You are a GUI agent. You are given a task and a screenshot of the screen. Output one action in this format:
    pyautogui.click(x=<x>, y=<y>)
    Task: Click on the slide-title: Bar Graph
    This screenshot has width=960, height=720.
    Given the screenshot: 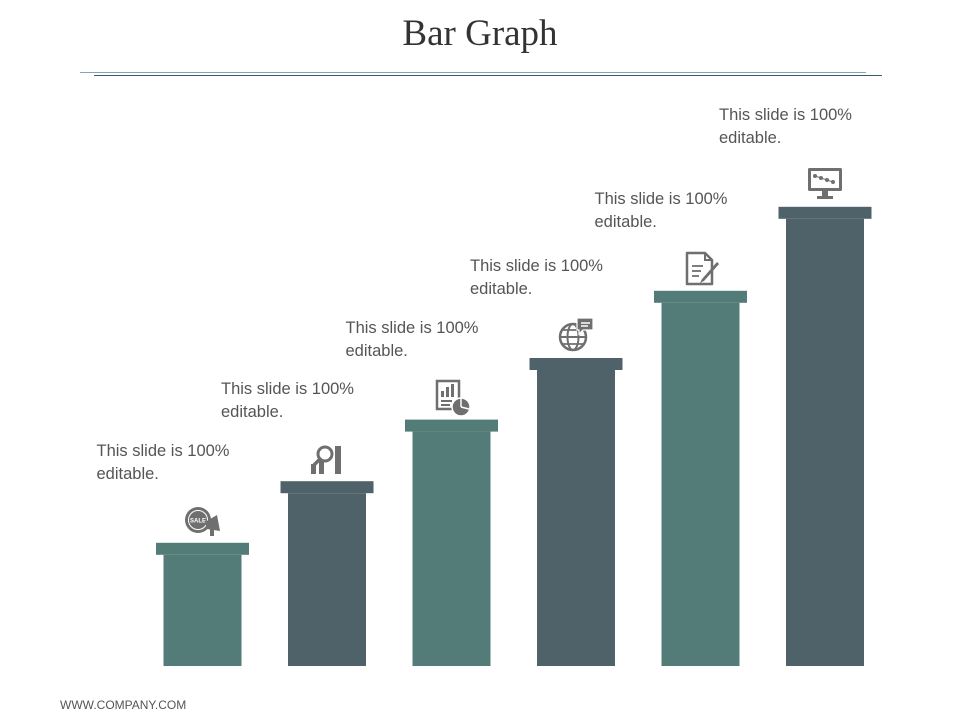 What is the action you would take?
    pyautogui.click(x=480, y=33)
    